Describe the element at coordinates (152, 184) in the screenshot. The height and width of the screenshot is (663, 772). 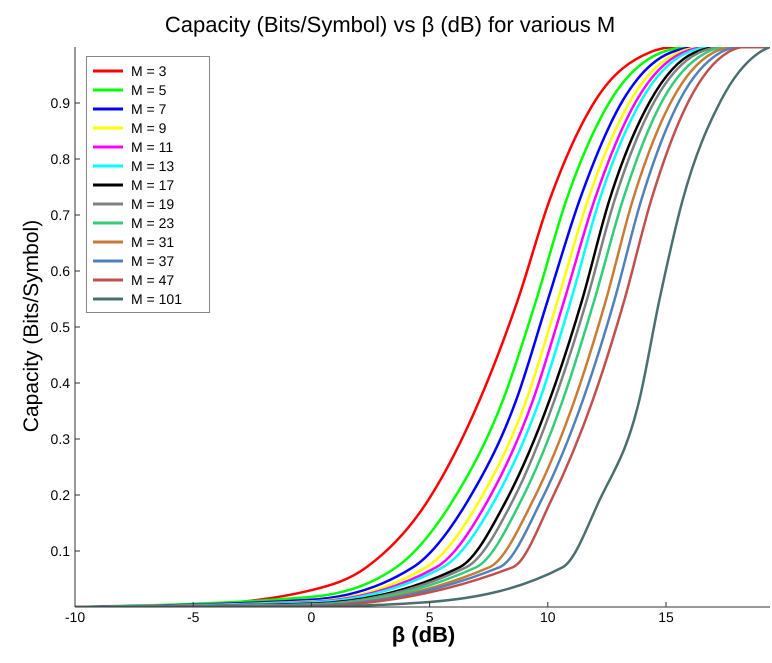
I see `legend-label: M = 17` at that location.